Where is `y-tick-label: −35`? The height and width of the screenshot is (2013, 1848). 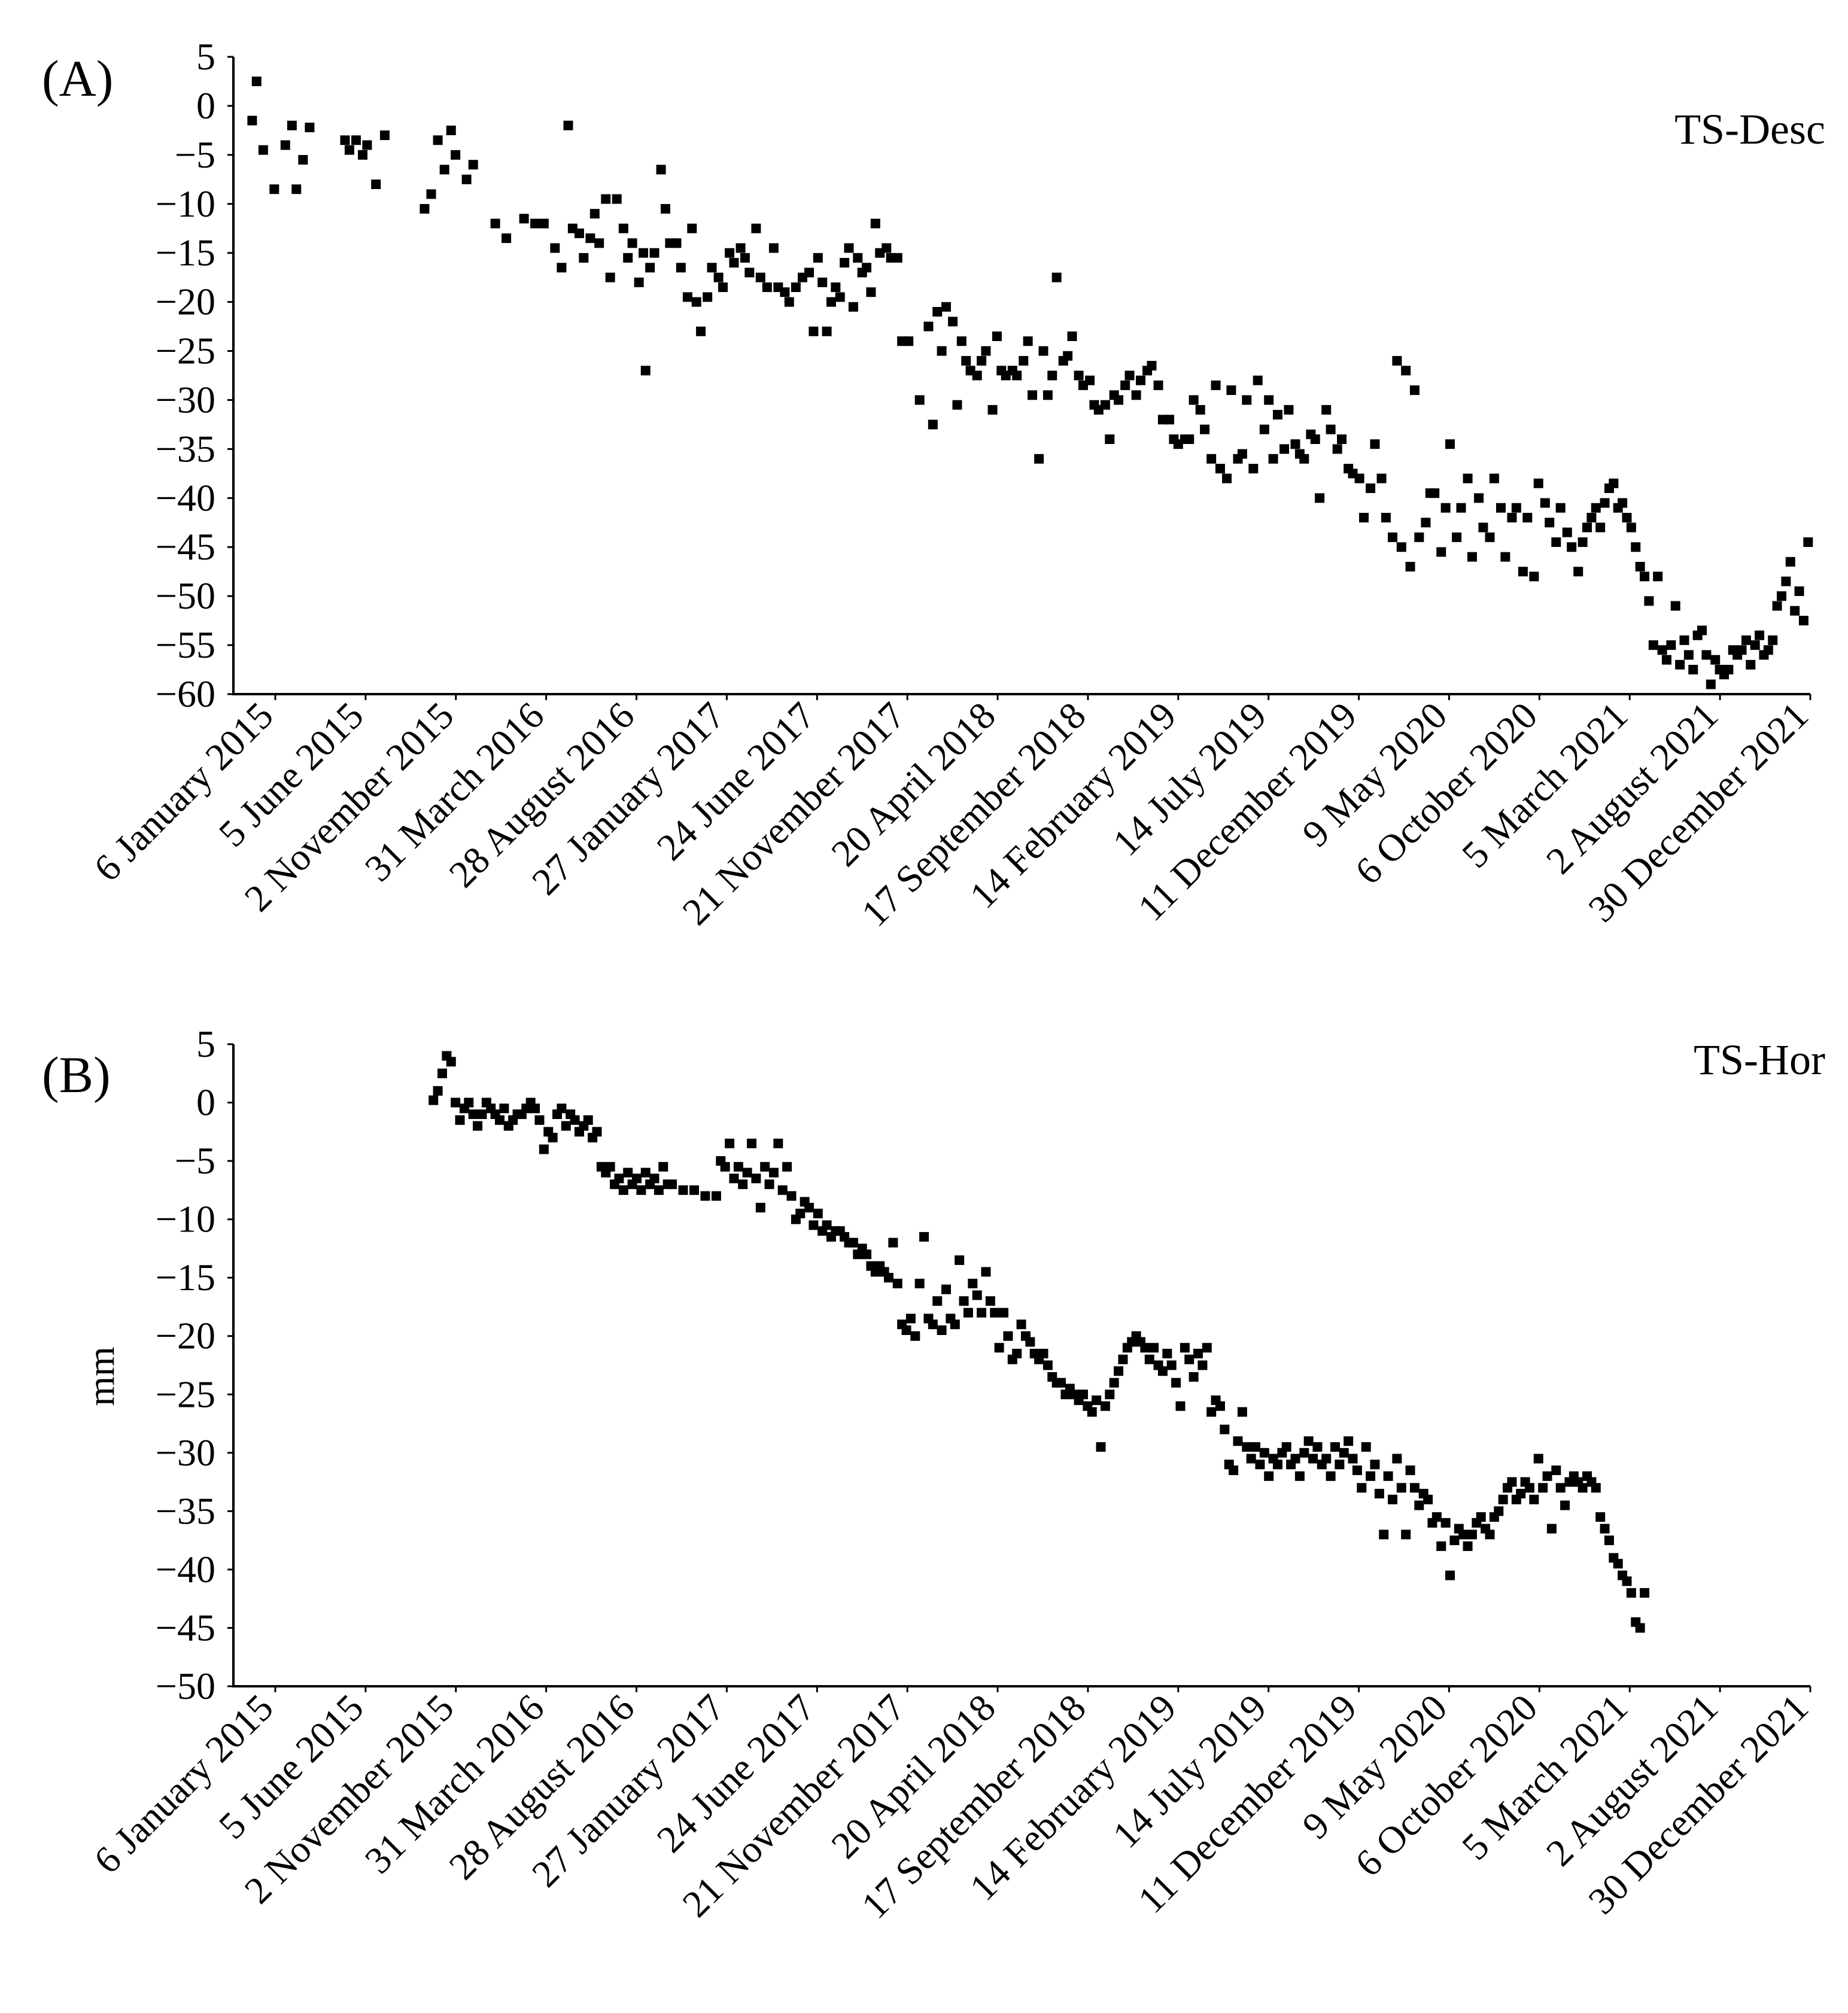
y-tick-label: −35 is located at coordinates (186, 449).